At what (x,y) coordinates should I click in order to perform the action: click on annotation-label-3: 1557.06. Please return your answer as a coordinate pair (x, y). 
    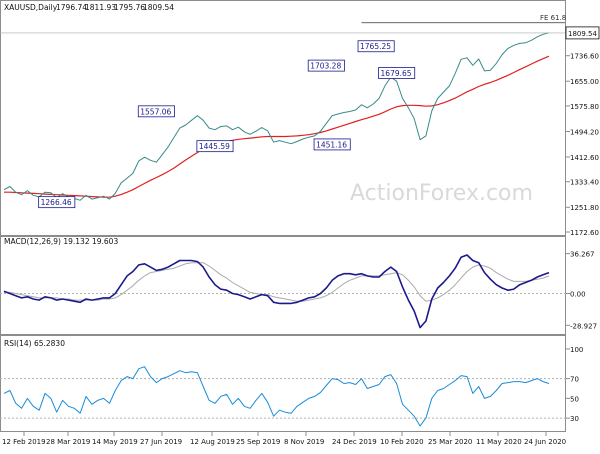
    Looking at the image, I should click on (155, 111).